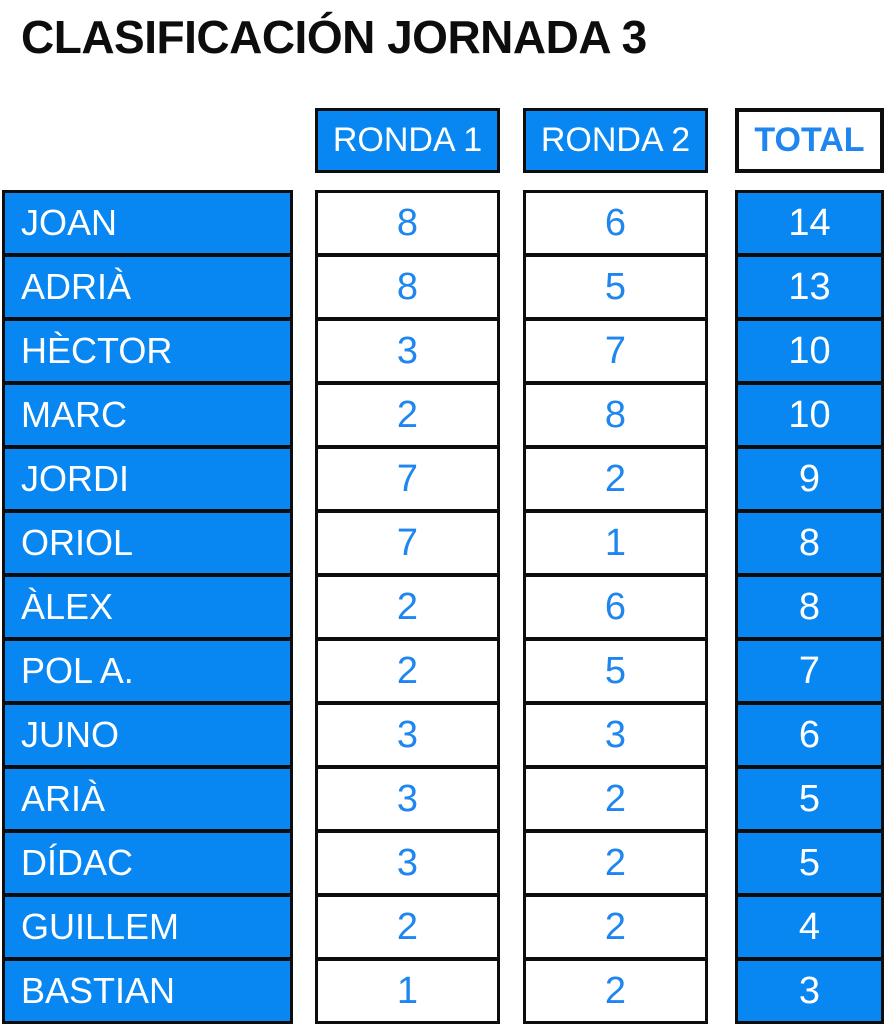 Image resolution: width=888 pixels, height=1024 pixels. What do you see at coordinates (147, 607) in the screenshot?
I see `player-name-cell: ÀLEX` at bounding box center [147, 607].